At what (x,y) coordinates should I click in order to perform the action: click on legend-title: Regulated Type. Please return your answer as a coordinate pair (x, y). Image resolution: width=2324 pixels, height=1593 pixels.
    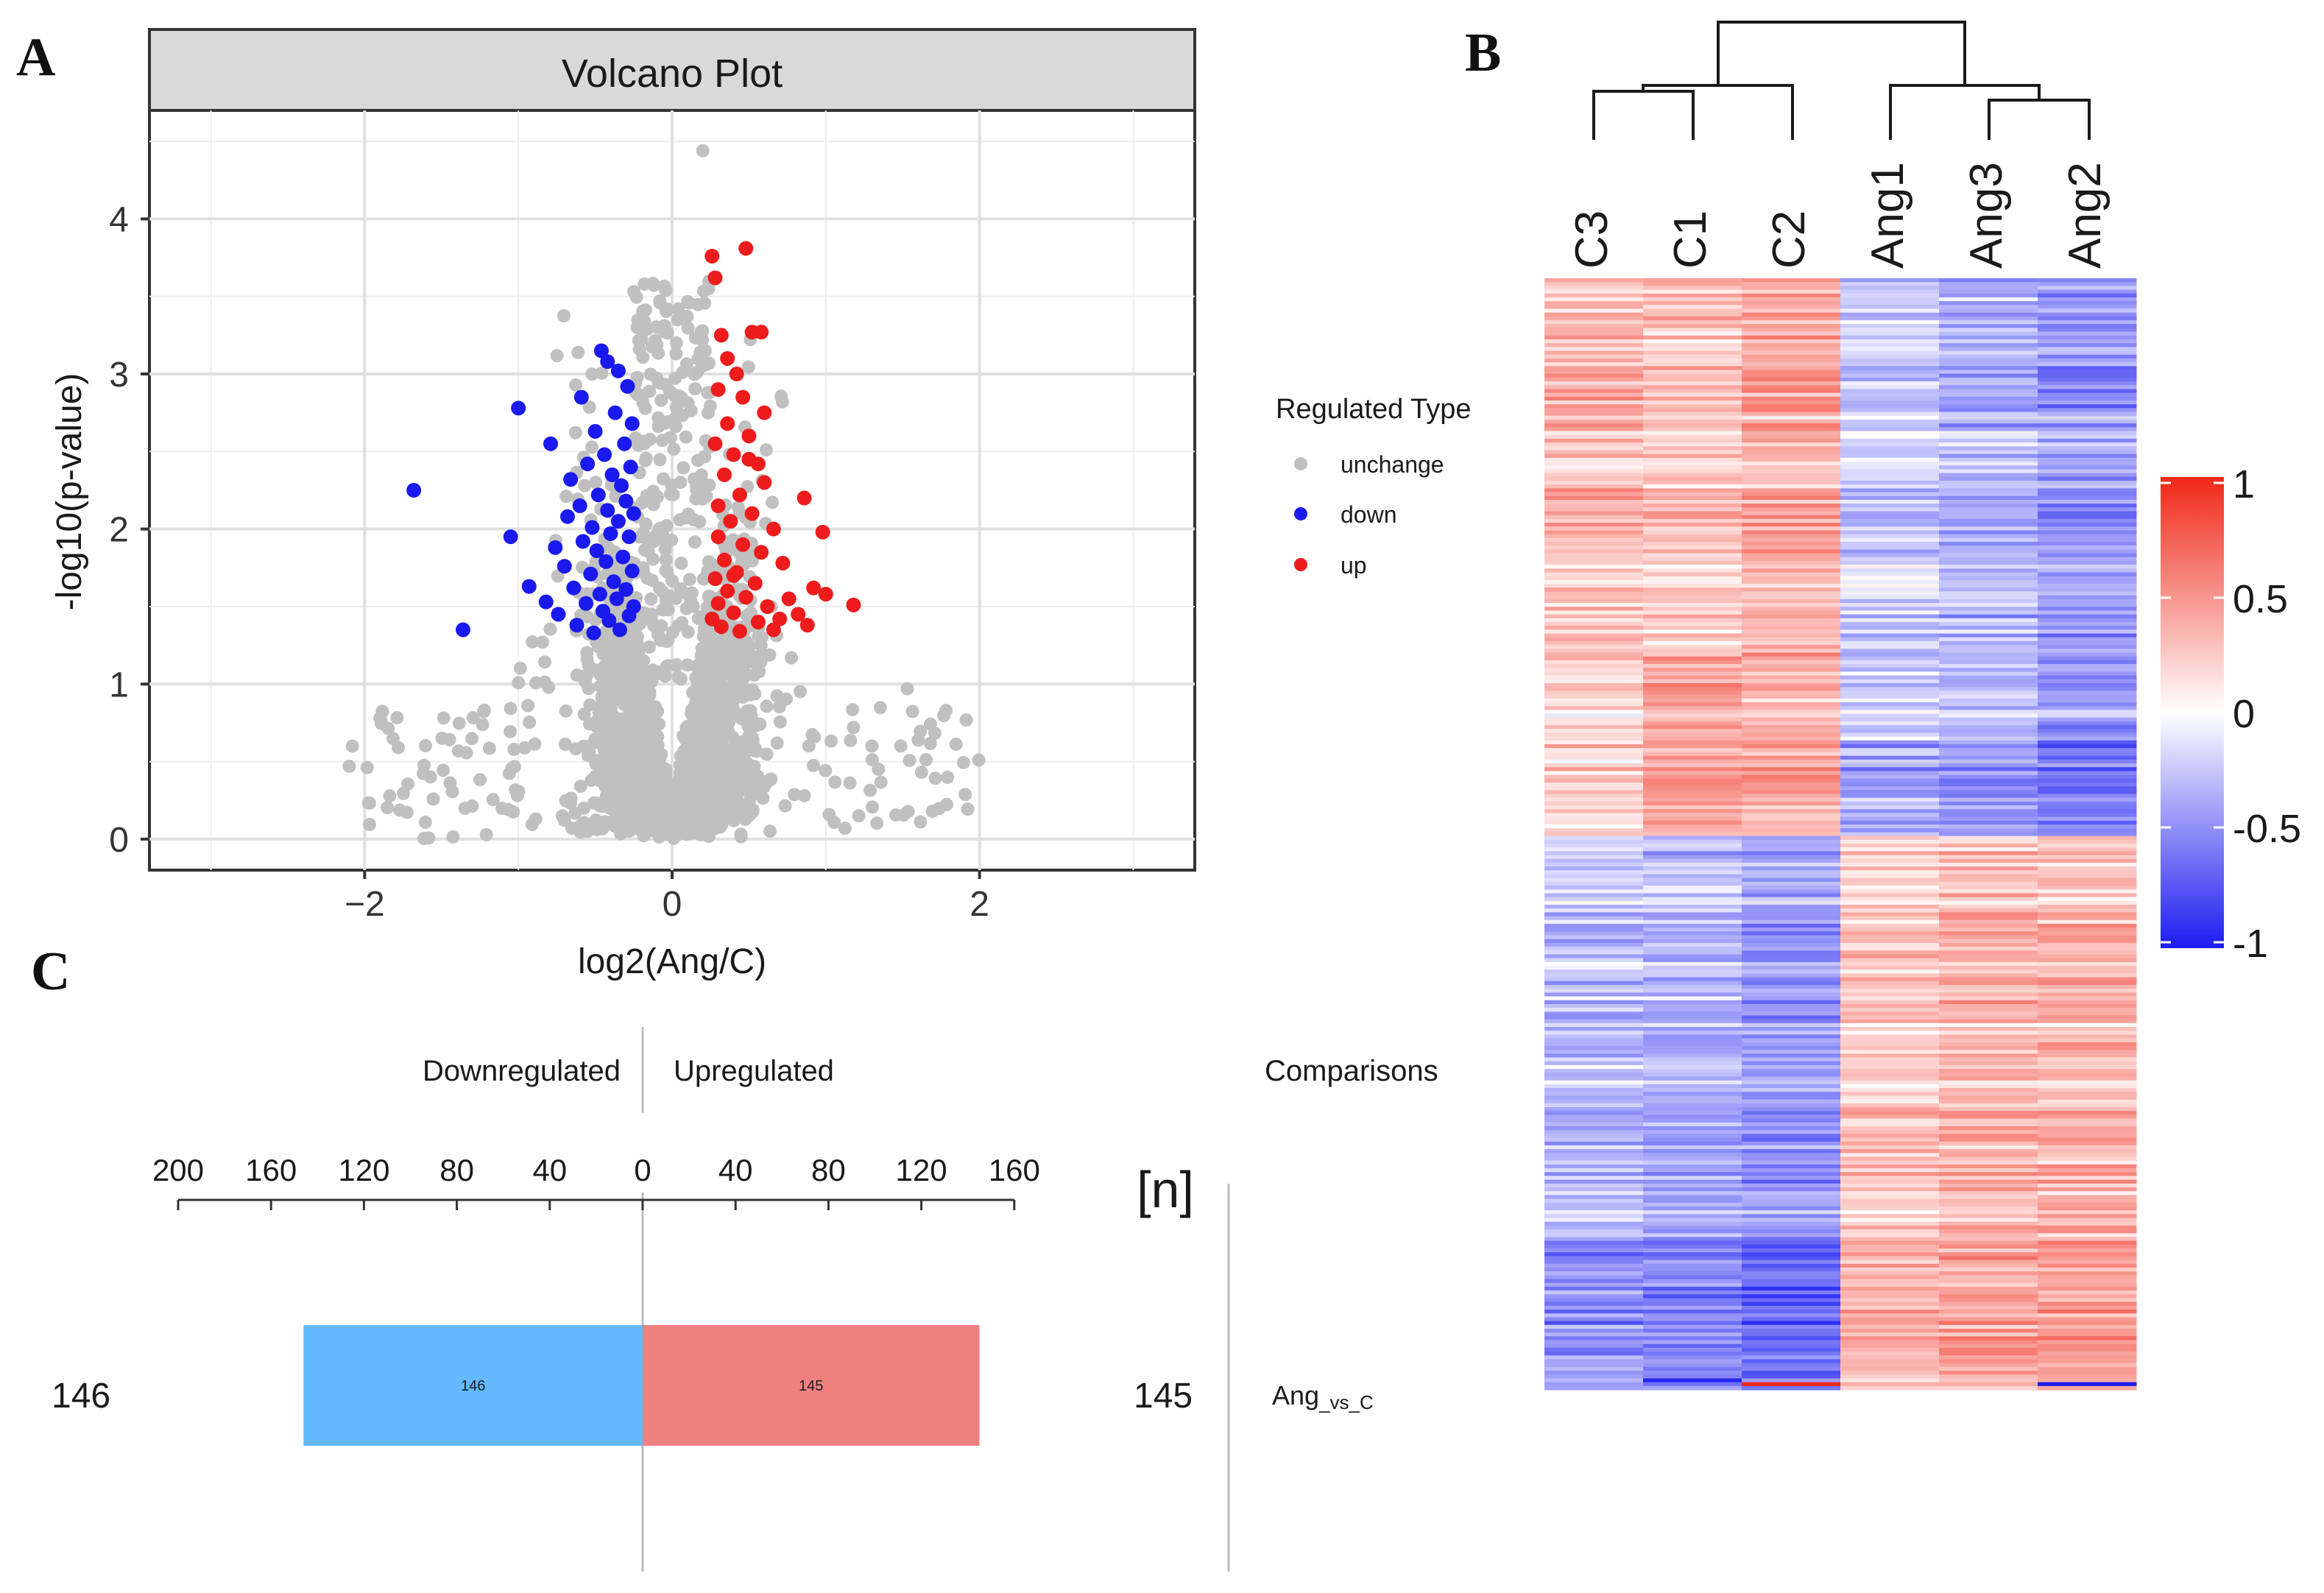
    Looking at the image, I should click on (1374, 410).